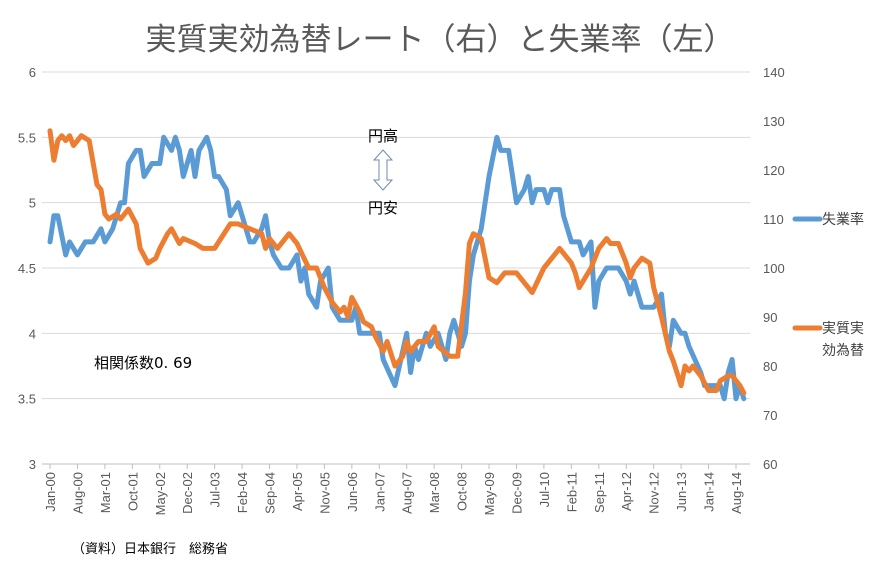 The width and height of the screenshot is (878, 566). Describe the element at coordinates (297, 491) in the screenshot. I see `x-tick-label: Apr-05` at that location.